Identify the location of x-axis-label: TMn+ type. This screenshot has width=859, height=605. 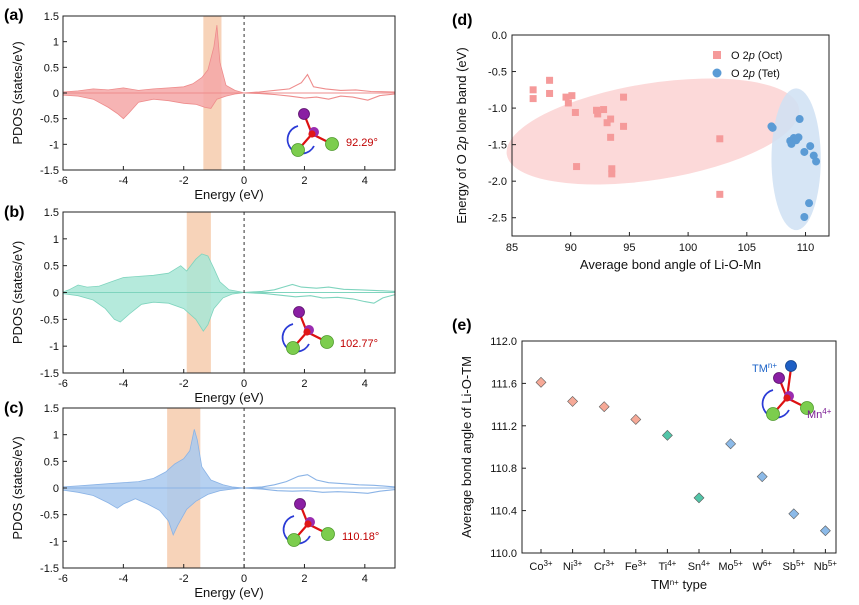
(679, 584).